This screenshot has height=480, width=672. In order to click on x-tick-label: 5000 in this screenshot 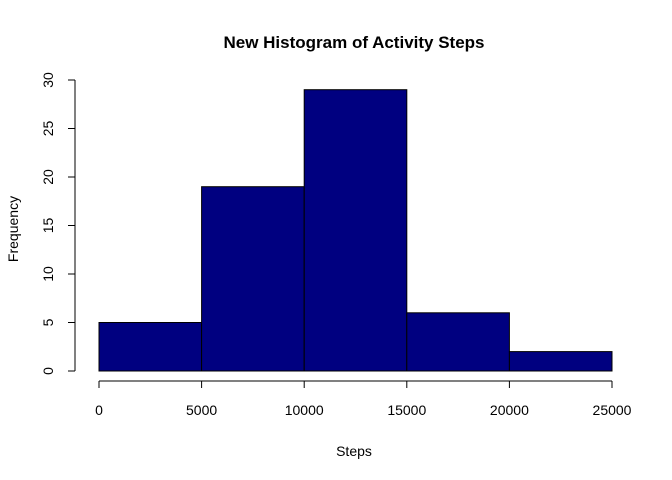, I will do `click(201, 410)`.